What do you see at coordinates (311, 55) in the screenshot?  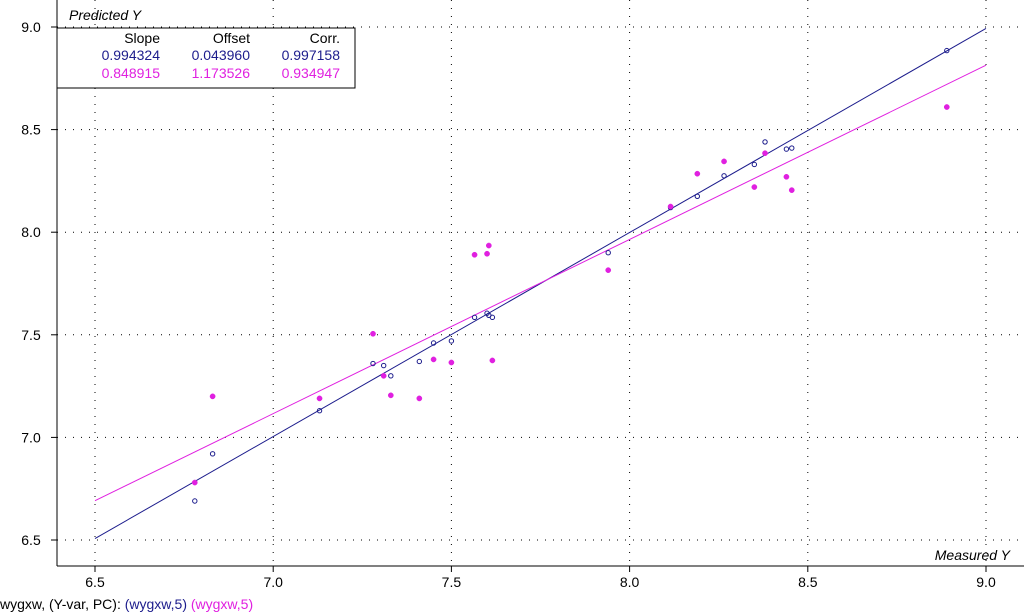 I see `legend-row1-corr: 0.997158` at bounding box center [311, 55].